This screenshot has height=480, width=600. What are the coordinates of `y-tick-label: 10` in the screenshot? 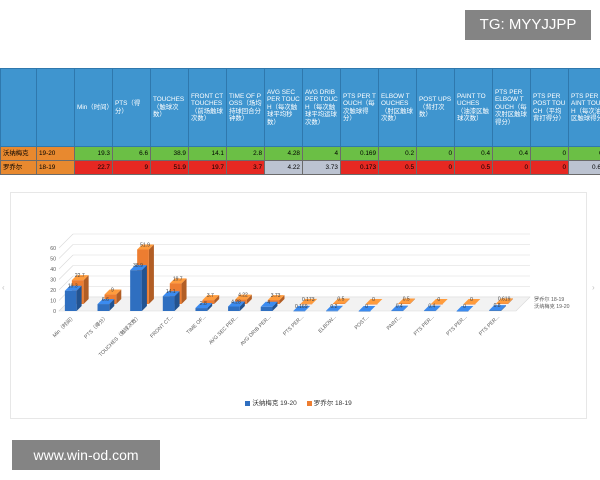 It's located at (53, 302).